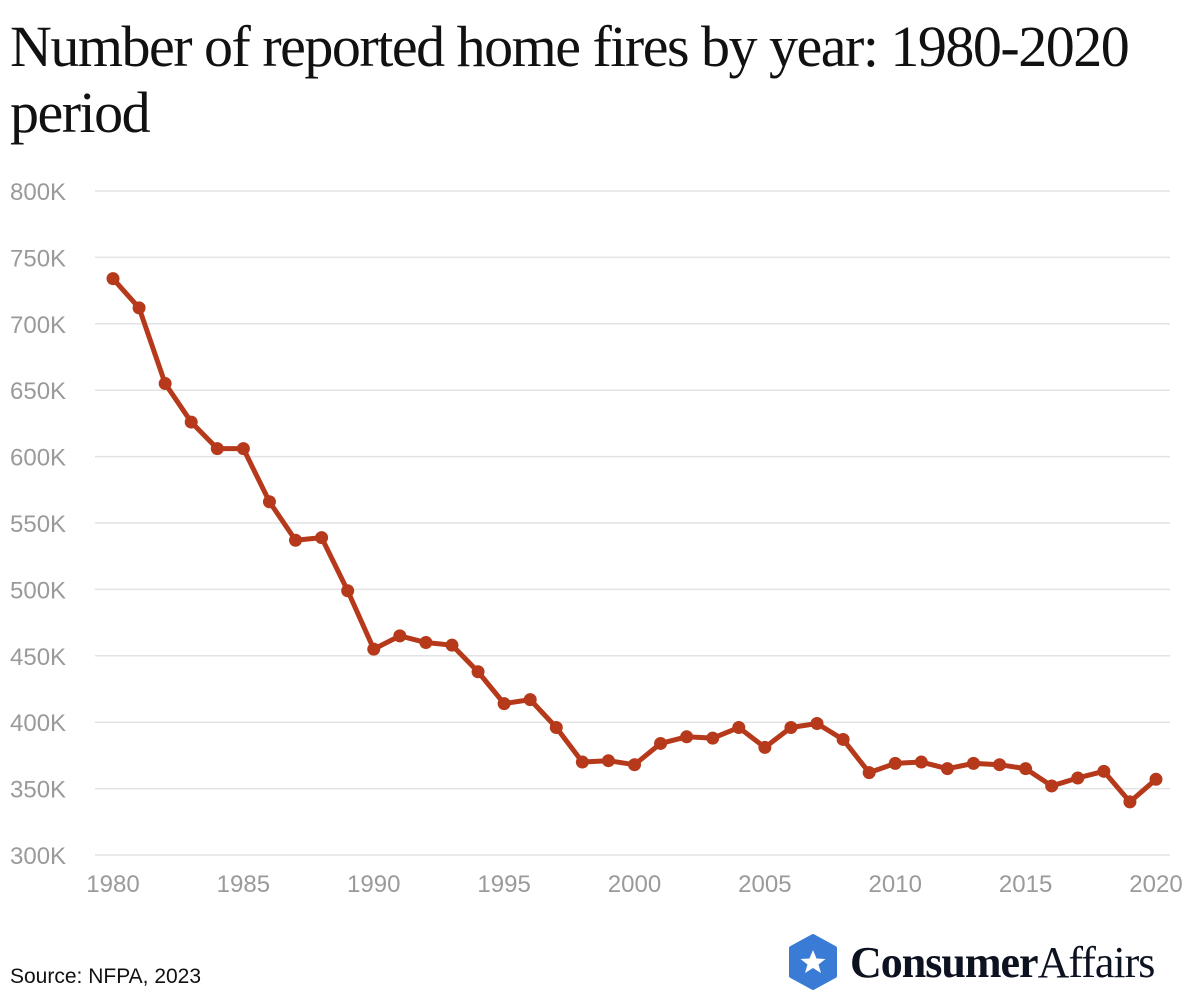  Describe the element at coordinates (1155, 884) in the screenshot. I see `x-tick-label: 2020` at that location.